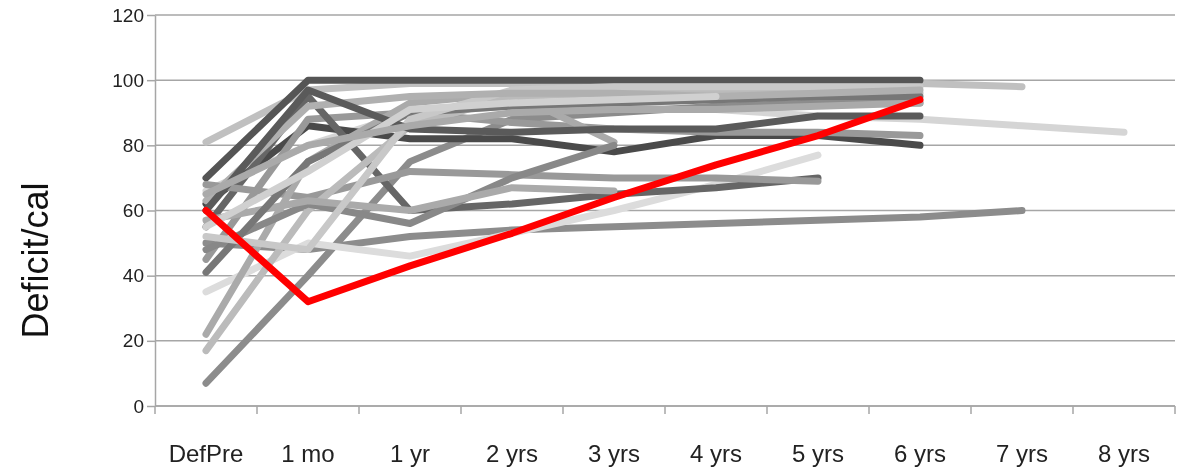  What do you see at coordinates (128, 15) in the screenshot?
I see `y-tick-label: 120` at bounding box center [128, 15].